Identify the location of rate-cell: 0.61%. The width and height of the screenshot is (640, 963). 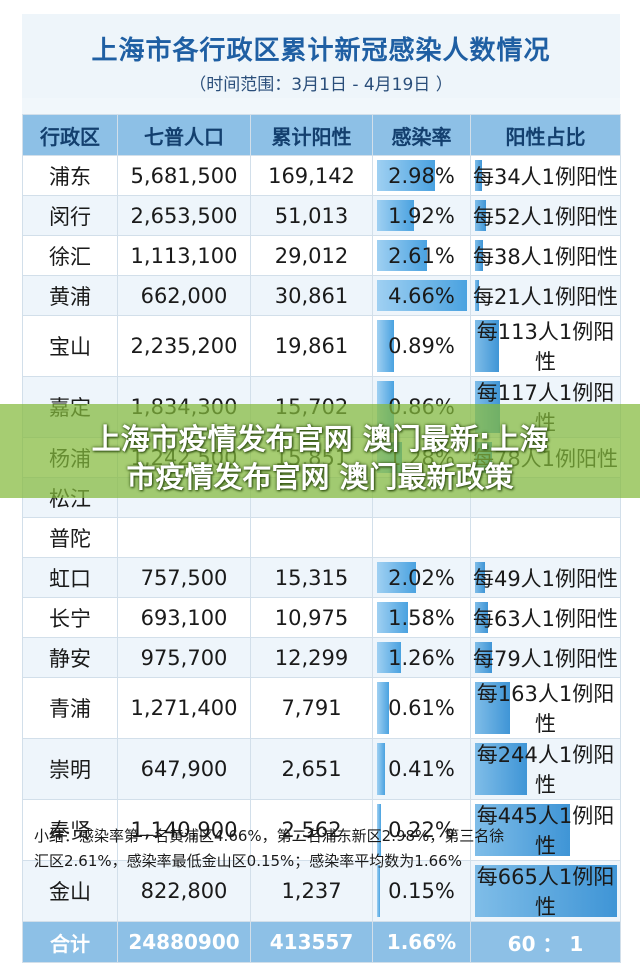
(421, 708).